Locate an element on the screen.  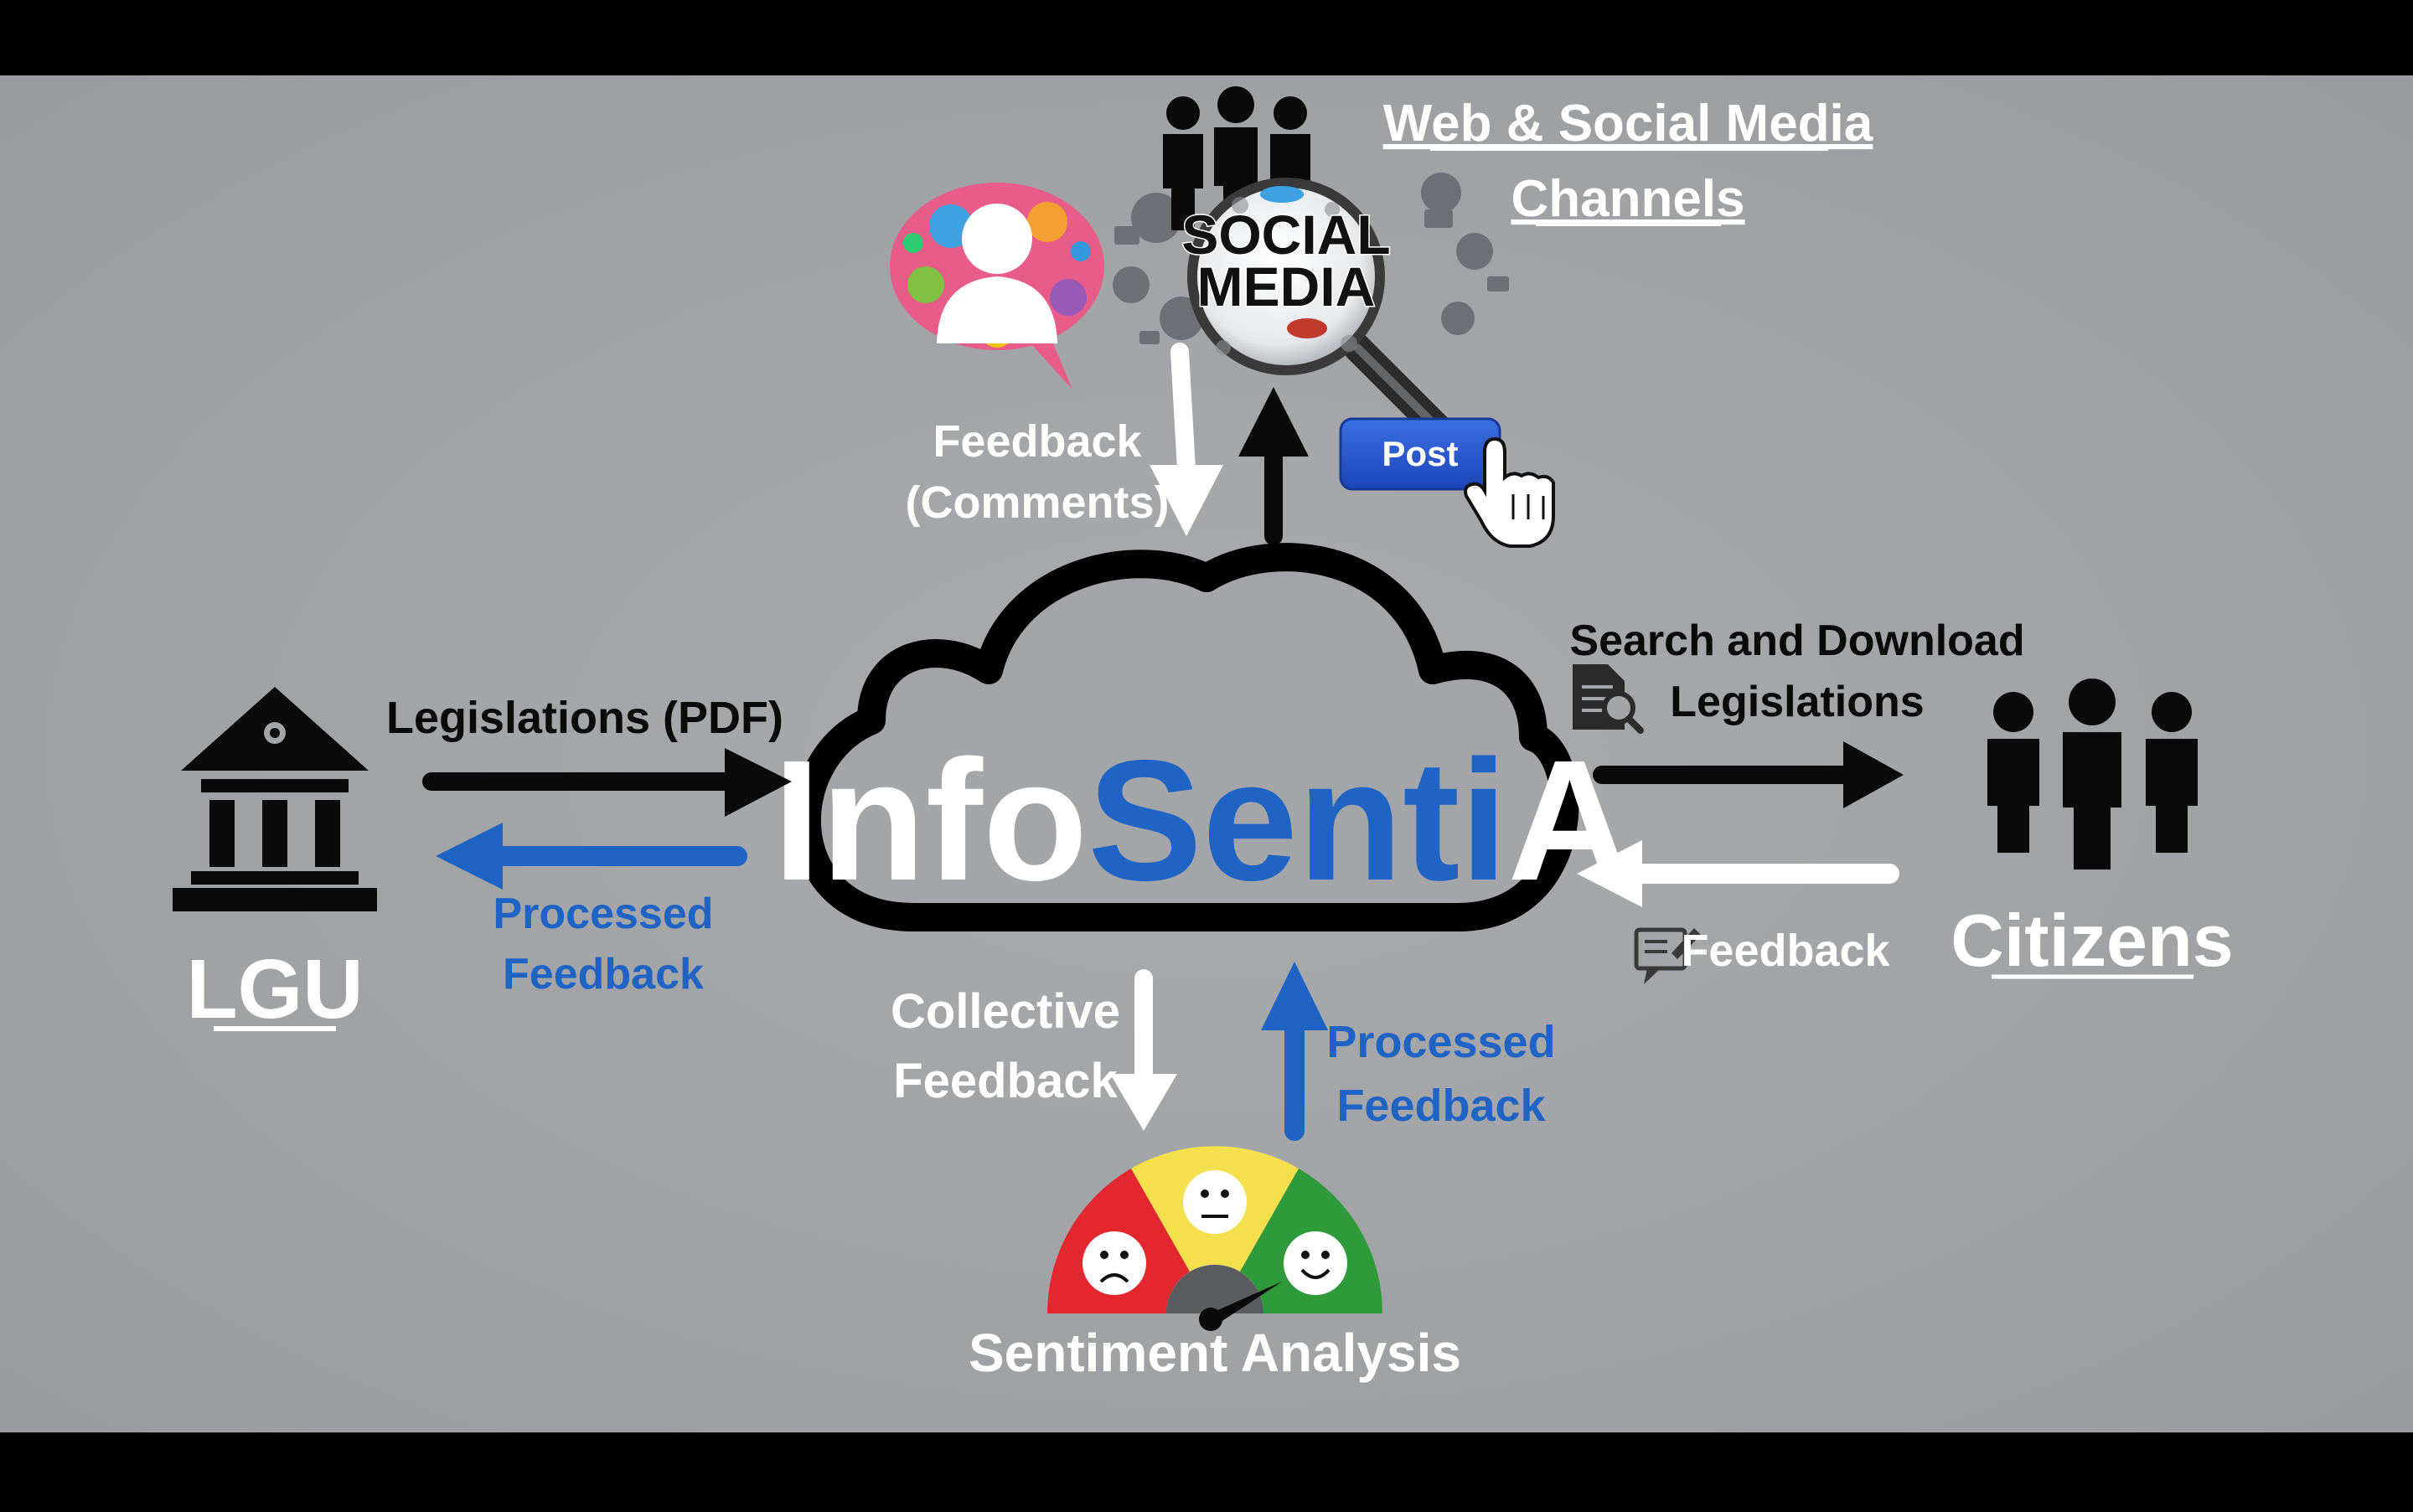
happy-face-icon is located at coordinates (1315, 1263).